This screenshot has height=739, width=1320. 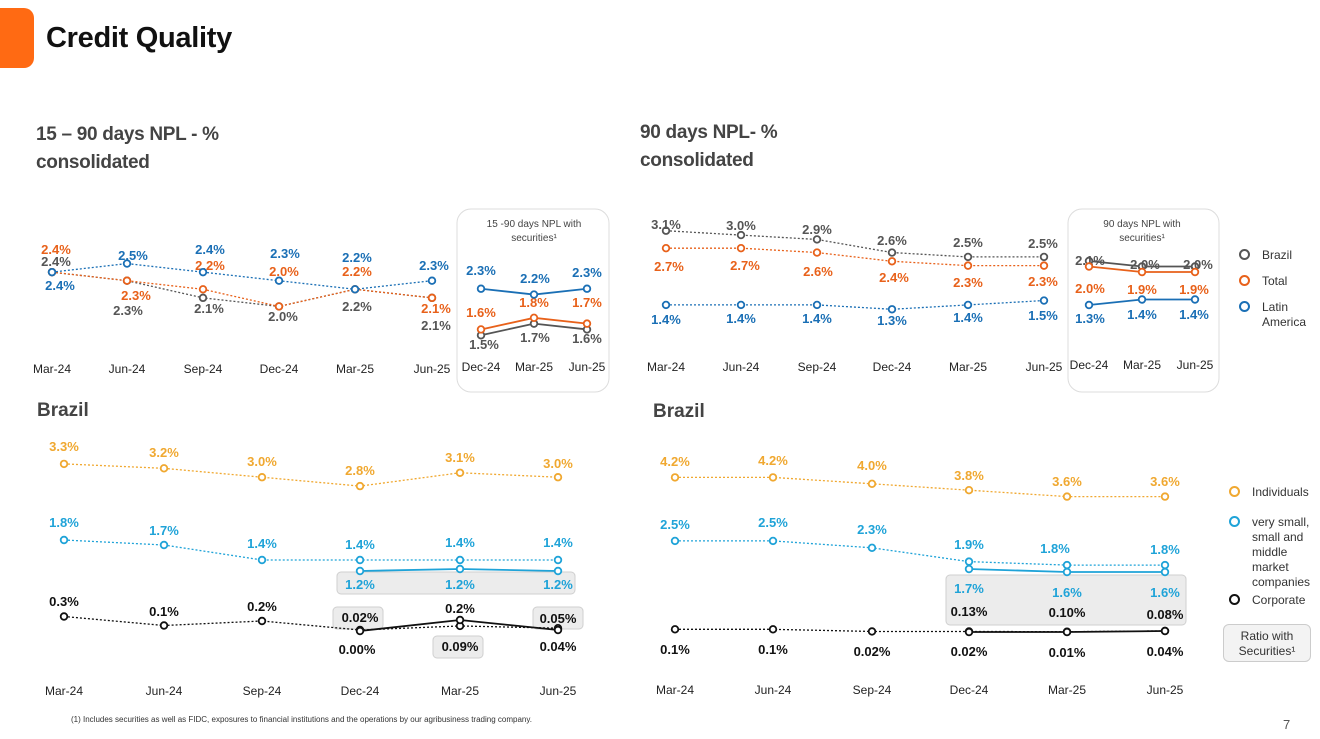 I want to click on npl90-with-securities-data-label: 1.3%, so click(x=1090, y=318).